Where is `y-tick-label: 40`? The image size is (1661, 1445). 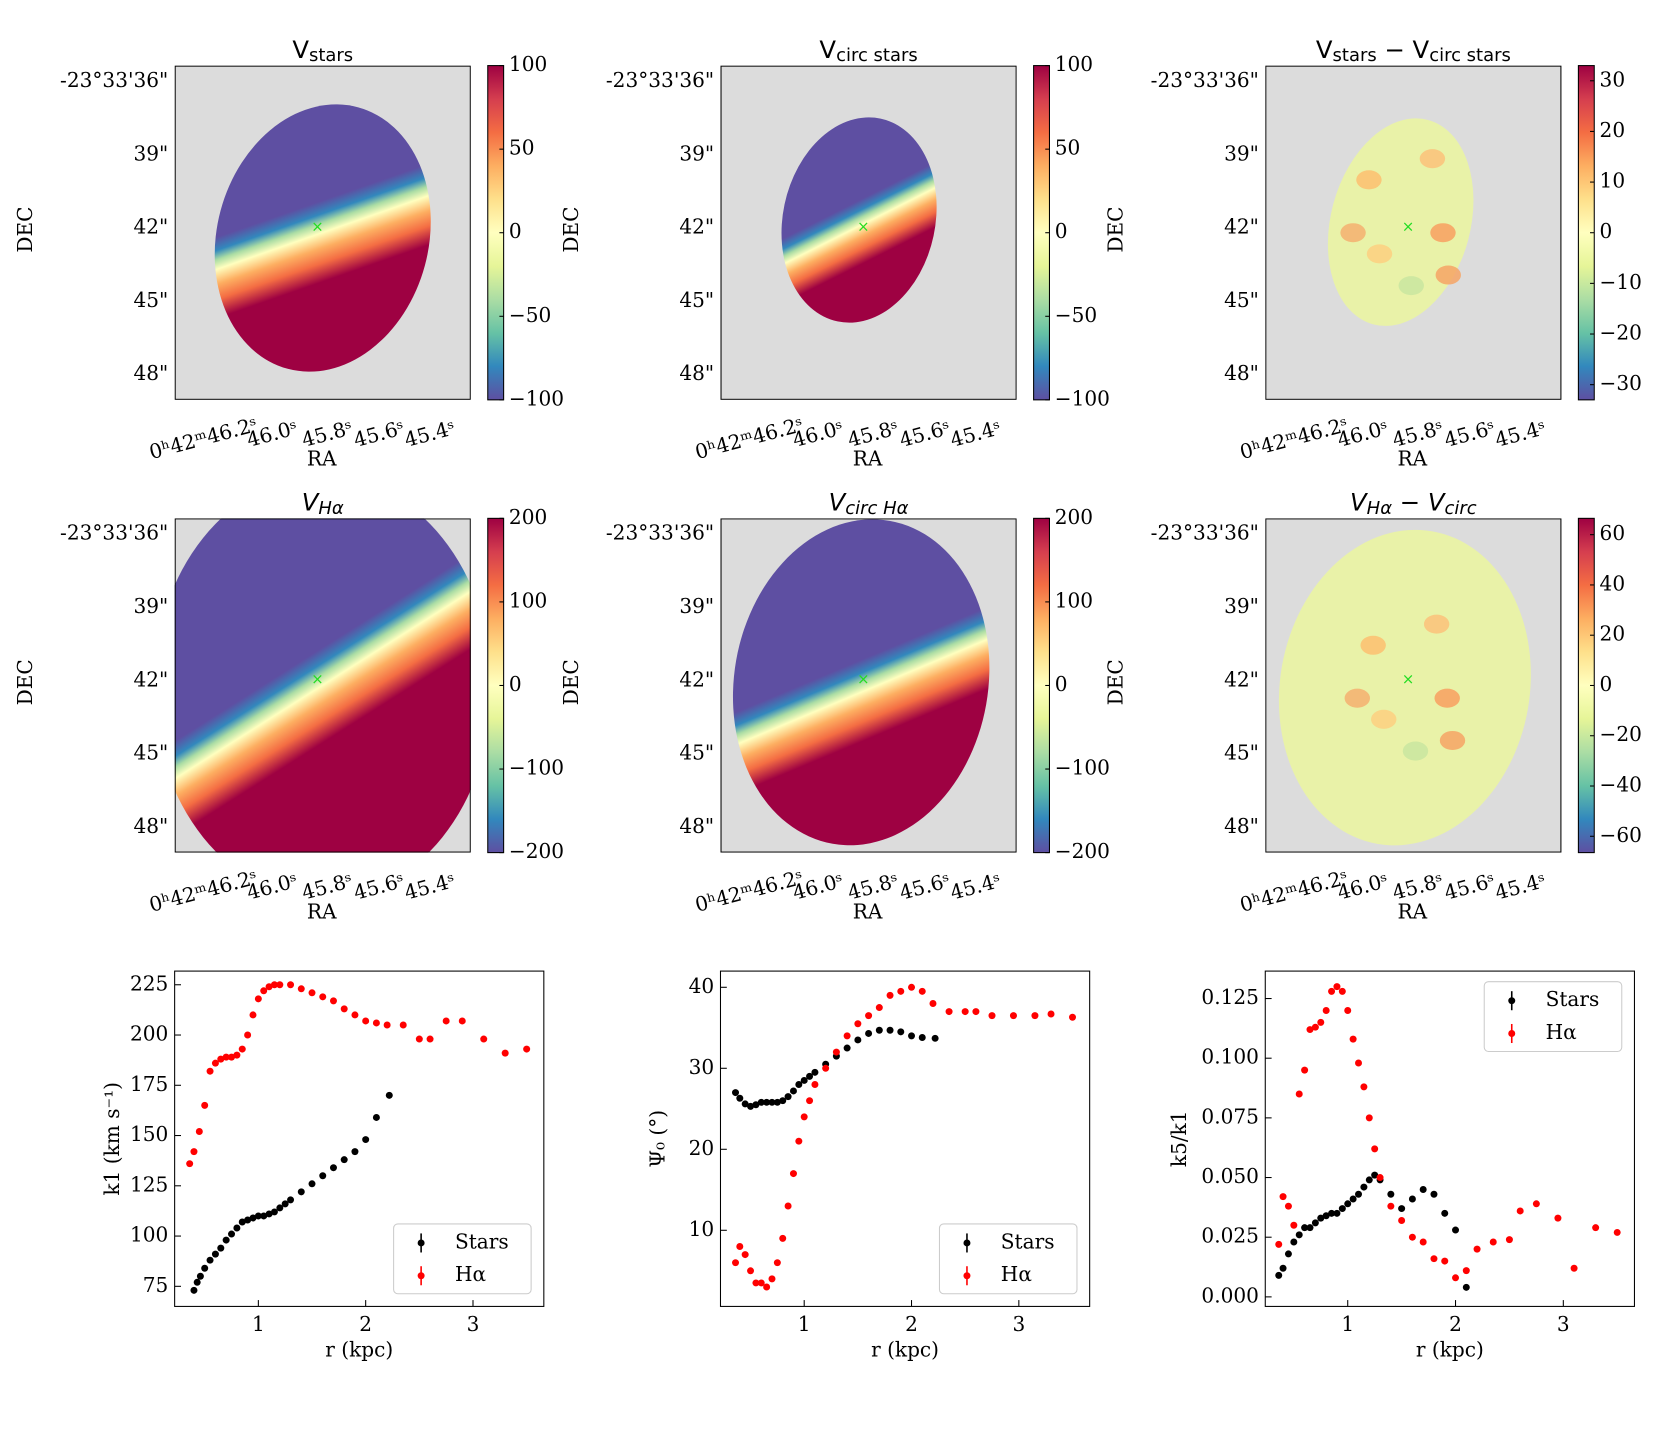 y-tick-label: 40 is located at coordinates (702, 986).